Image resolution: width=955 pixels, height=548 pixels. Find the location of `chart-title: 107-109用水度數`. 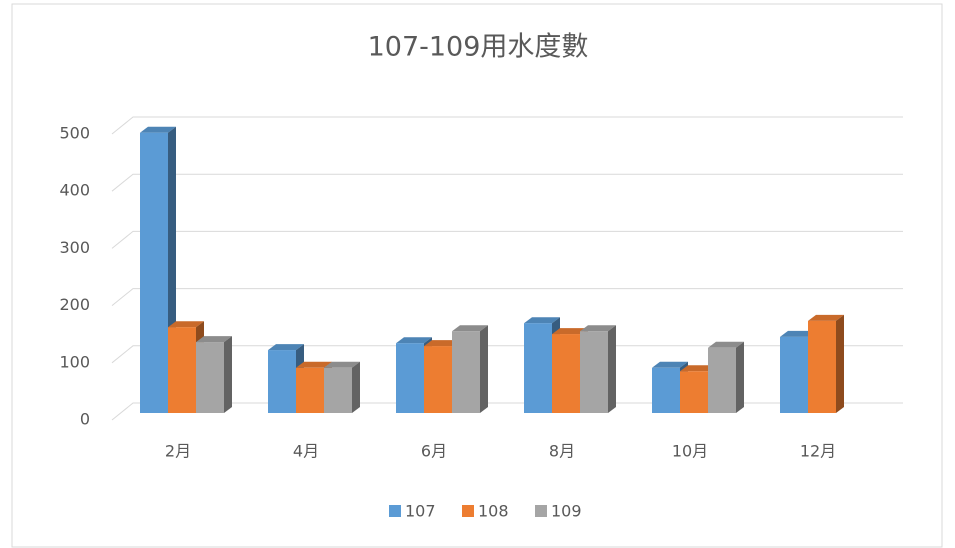

chart-title: 107-109用水度數 is located at coordinates (478, 47).